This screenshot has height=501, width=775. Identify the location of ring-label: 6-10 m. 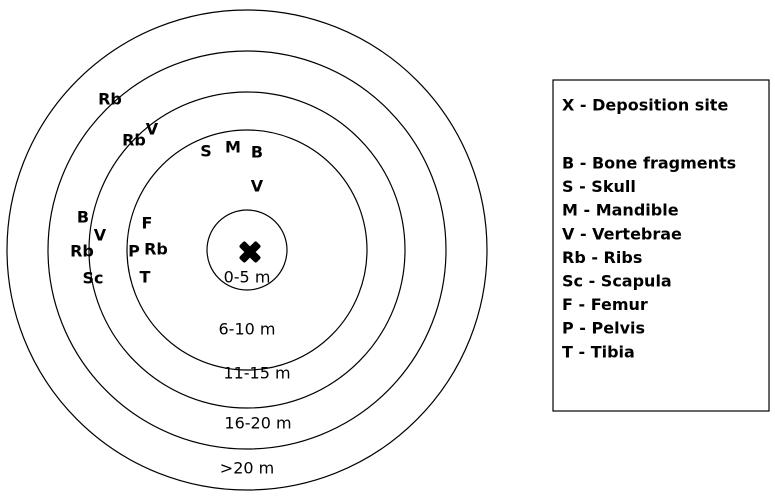
(247, 329).